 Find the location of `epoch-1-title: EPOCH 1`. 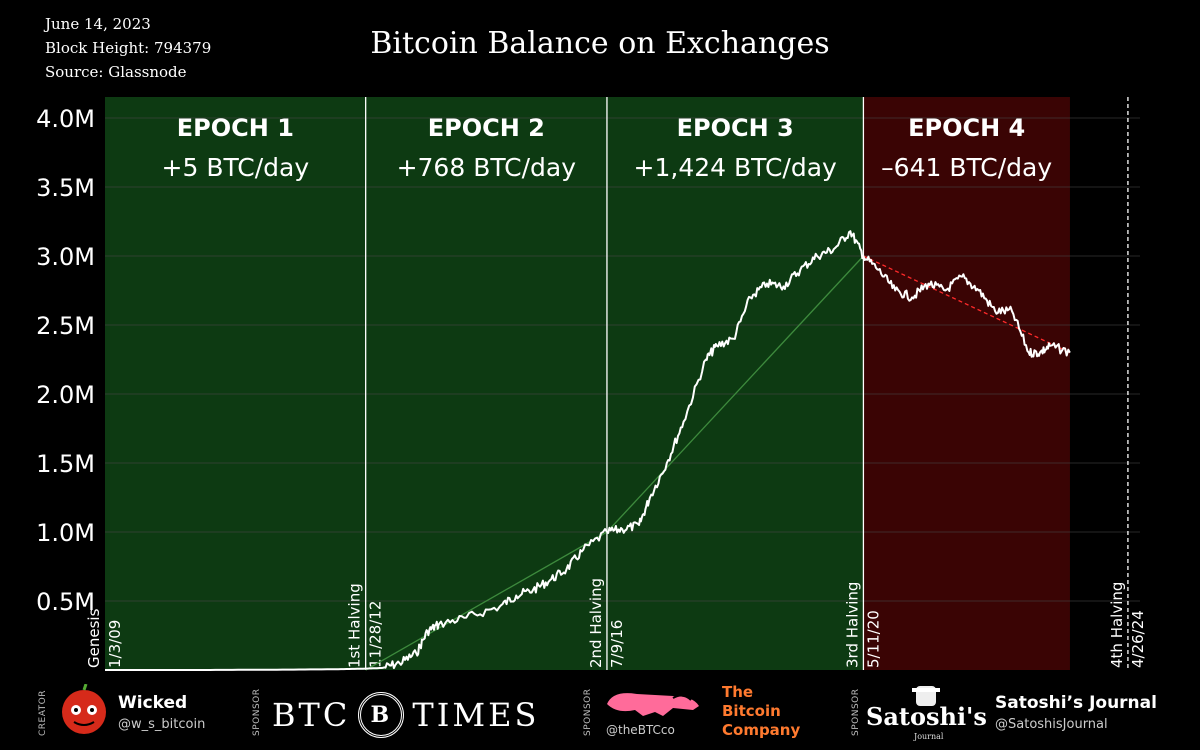

epoch-1-title: EPOCH 1 is located at coordinates (235, 128).